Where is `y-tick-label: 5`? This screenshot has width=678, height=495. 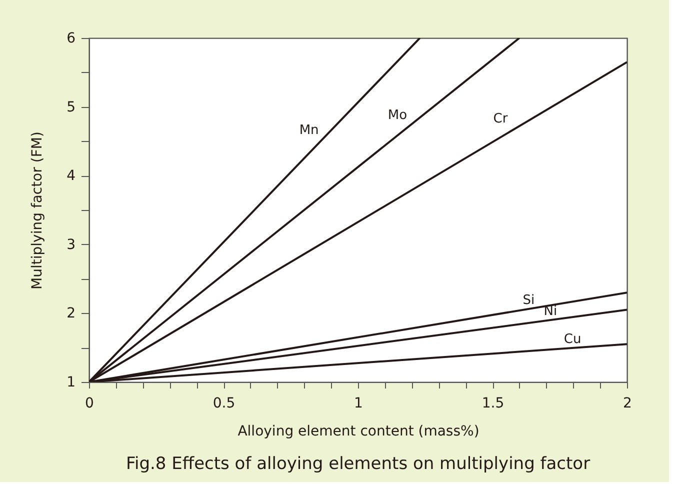
y-tick-label: 5 is located at coordinates (71, 107).